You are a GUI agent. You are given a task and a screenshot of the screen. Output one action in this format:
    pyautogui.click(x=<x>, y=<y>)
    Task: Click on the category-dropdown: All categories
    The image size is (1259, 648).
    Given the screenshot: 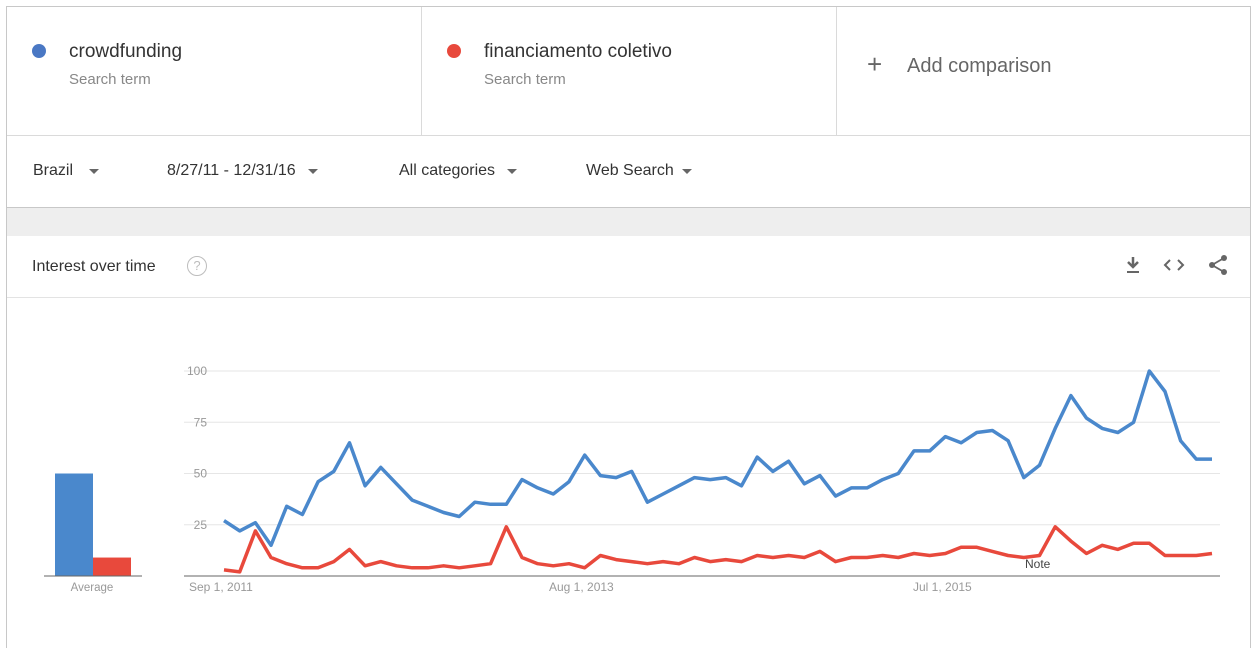 What is the action you would take?
    pyautogui.click(x=458, y=171)
    